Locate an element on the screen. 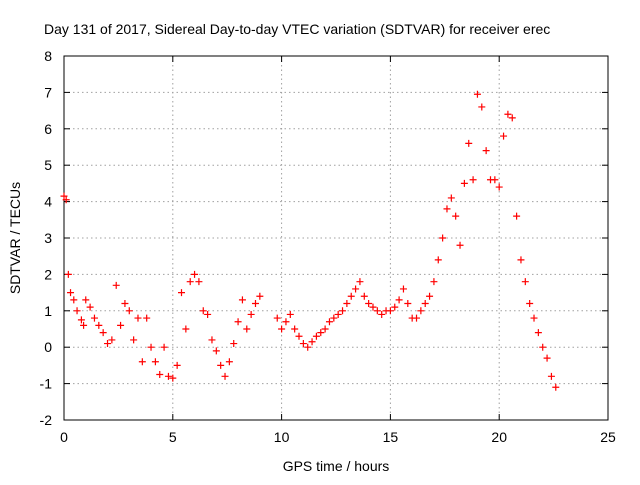 This screenshot has height=485, width=640. x-tick-label: 25 is located at coordinates (608, 437).